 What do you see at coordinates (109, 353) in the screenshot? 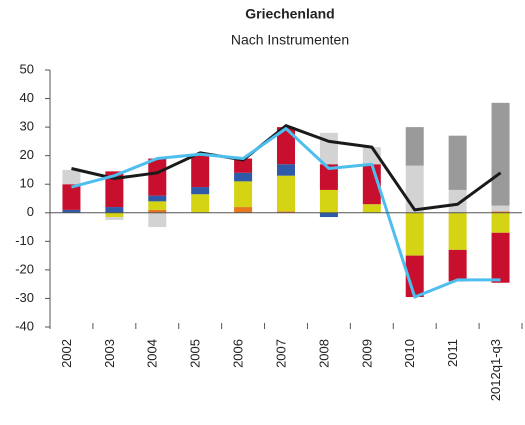
I see `x-tick-label: 2003` at bounding box center [109, 353].